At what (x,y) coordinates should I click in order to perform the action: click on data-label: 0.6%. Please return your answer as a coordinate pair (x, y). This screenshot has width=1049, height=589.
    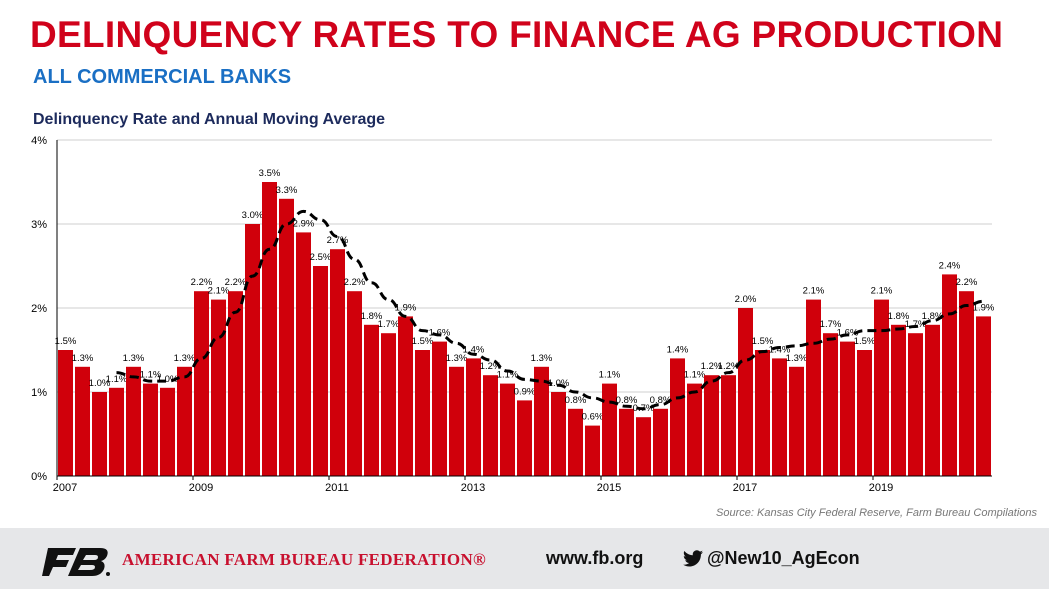
    Looking at the image, I should click on (593, 417).